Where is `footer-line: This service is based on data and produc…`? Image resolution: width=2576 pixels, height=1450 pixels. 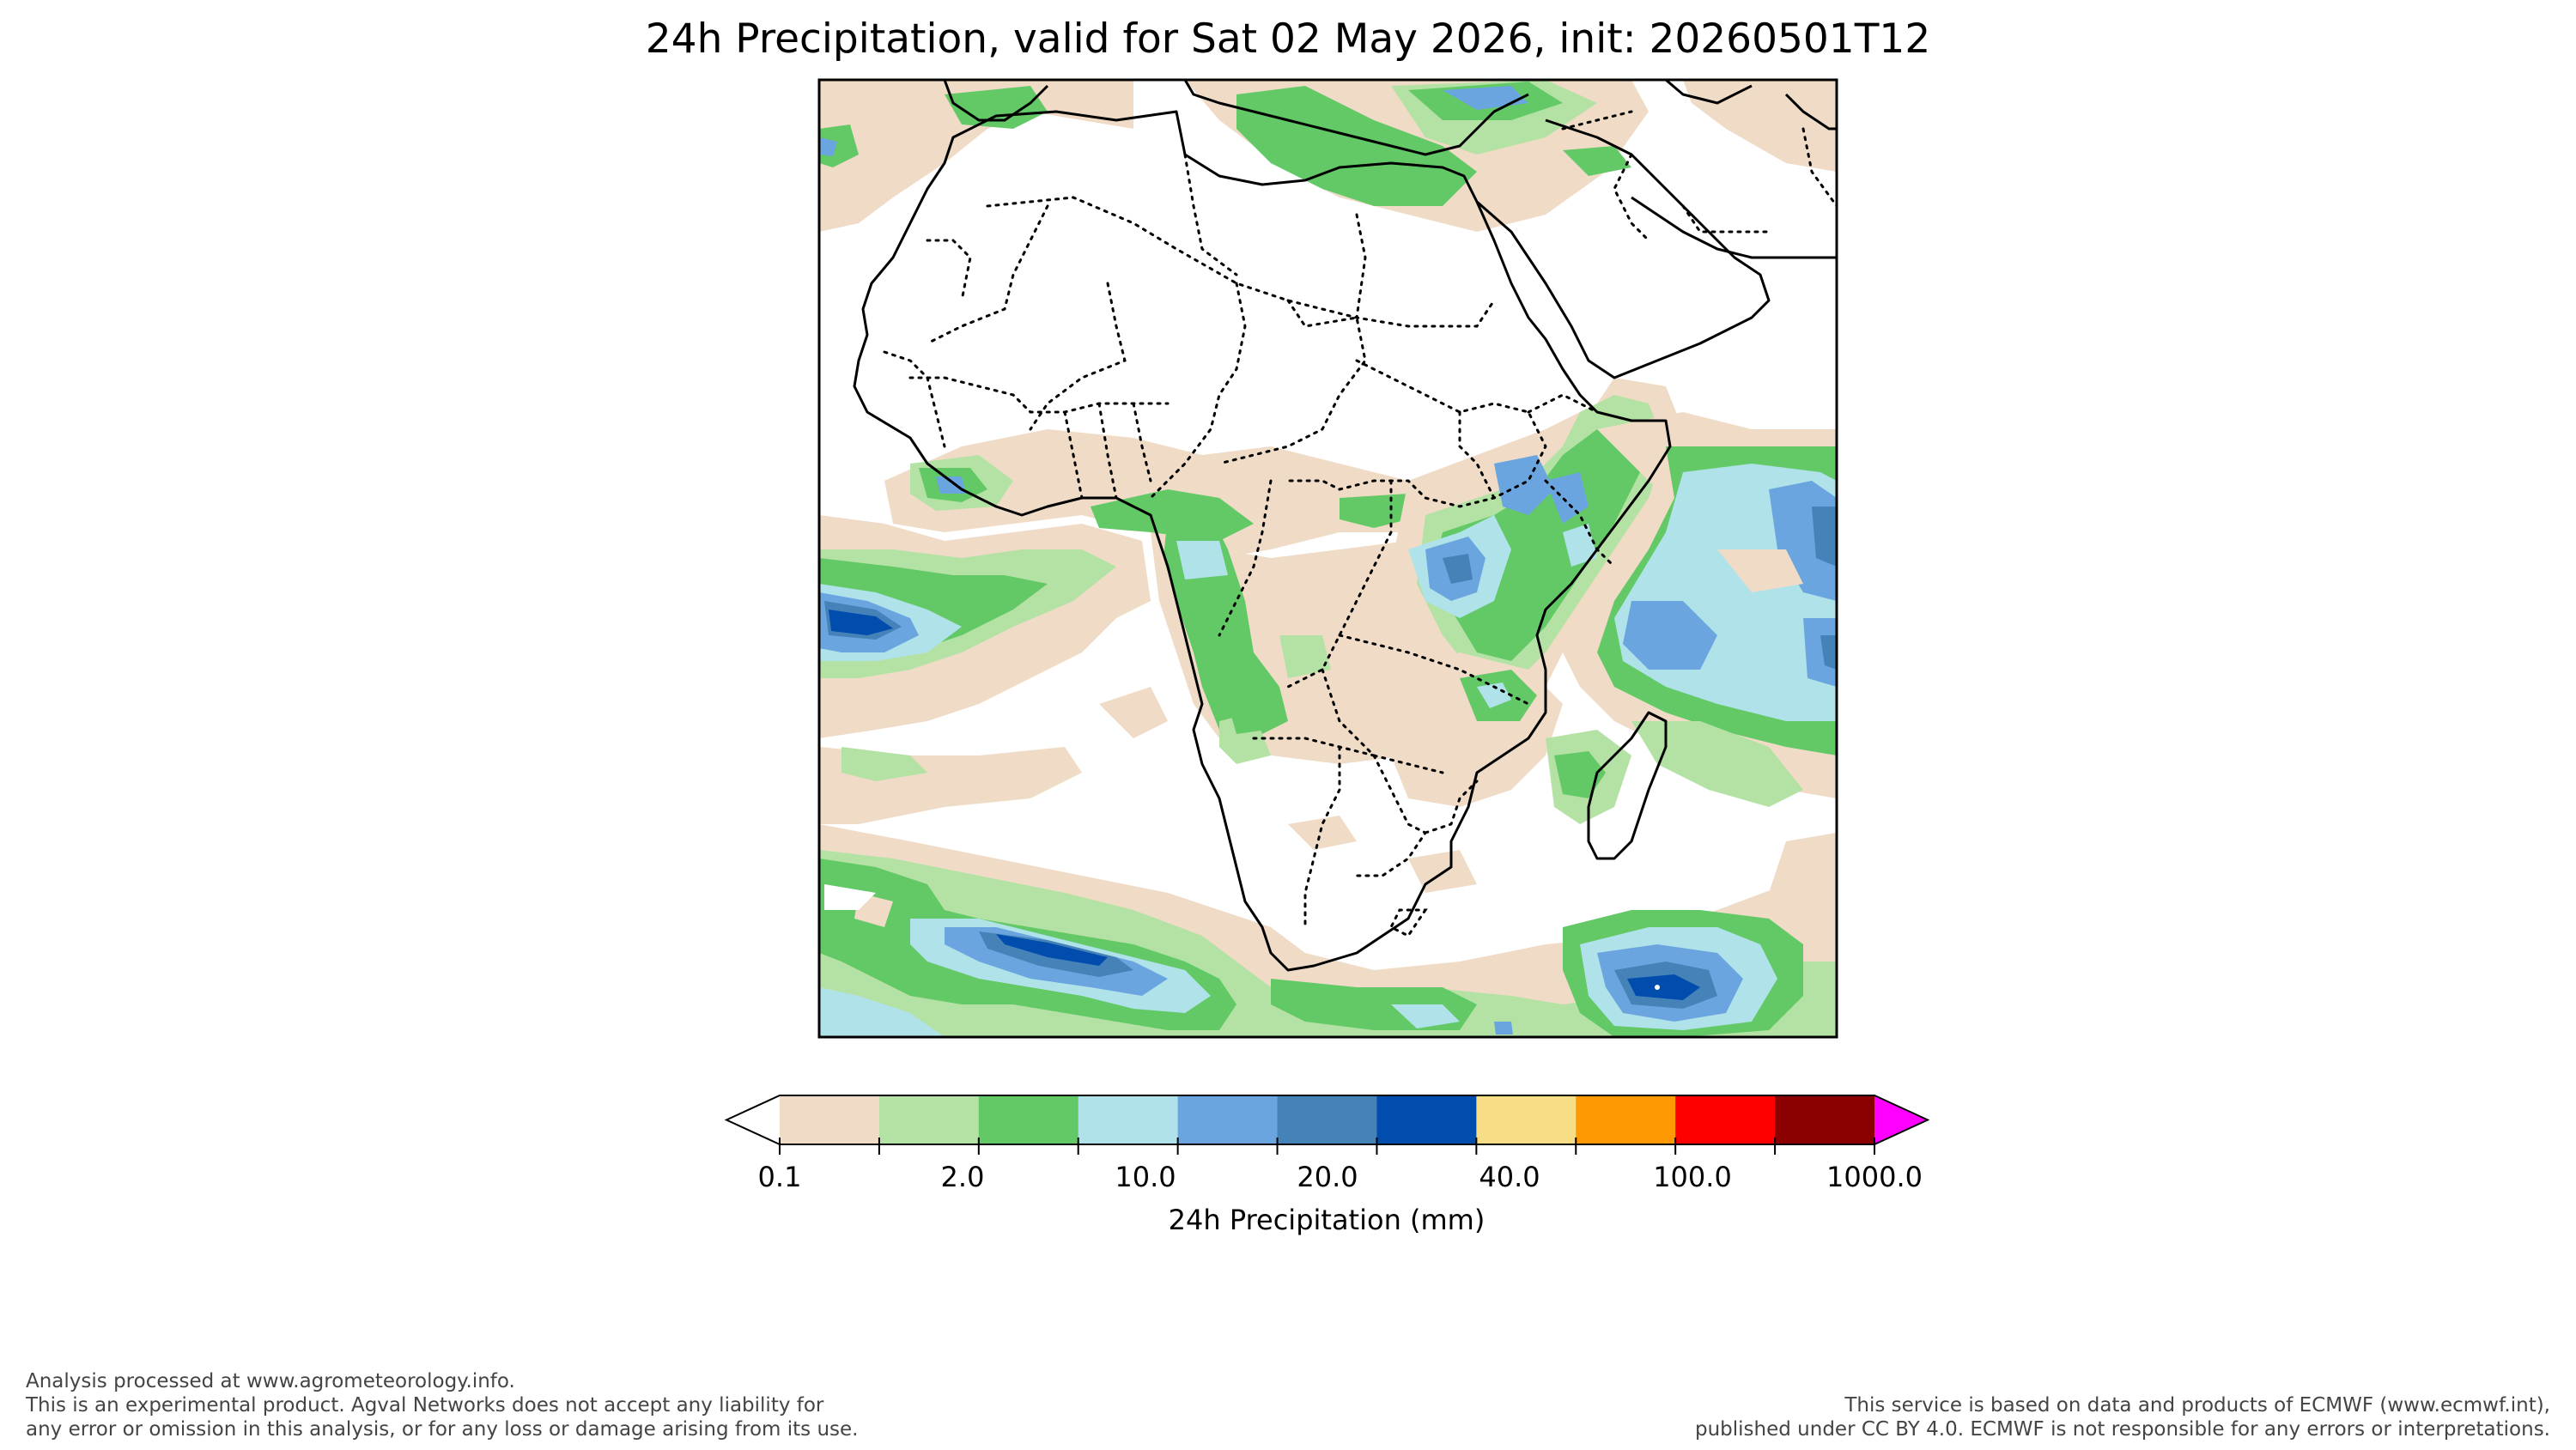 footer-line: This service is based on data and produc… is located at coordinates (2197, 1406).